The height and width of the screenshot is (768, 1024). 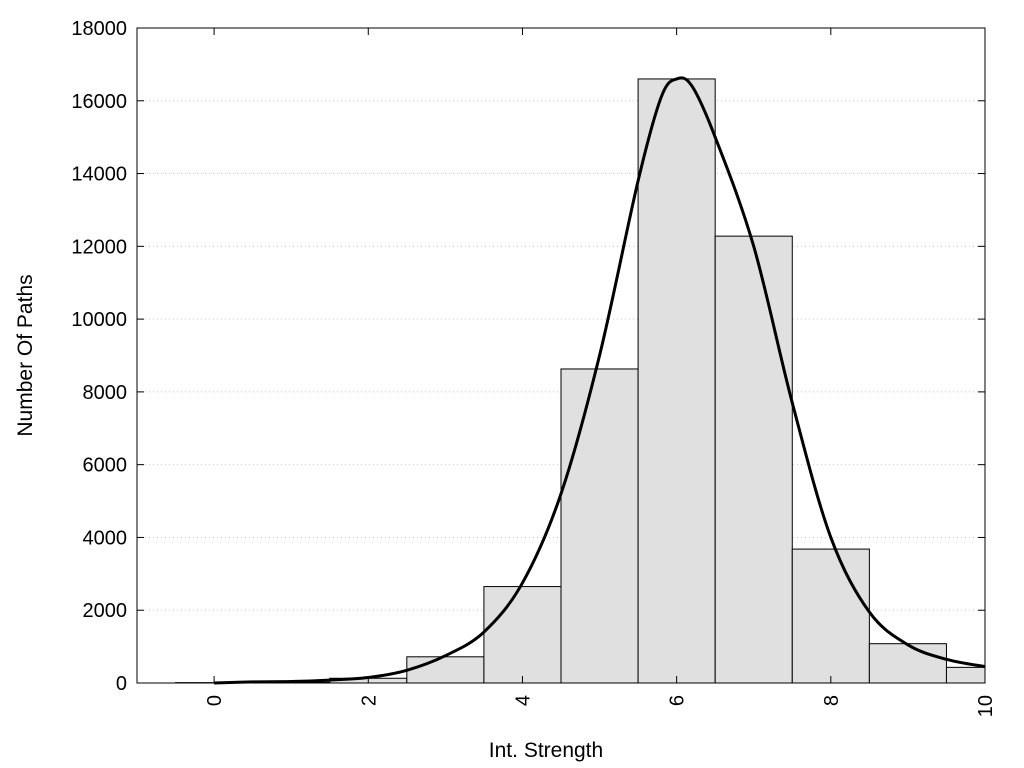 I want to click on x-tick-label: 10, so click(x=986, y=706).